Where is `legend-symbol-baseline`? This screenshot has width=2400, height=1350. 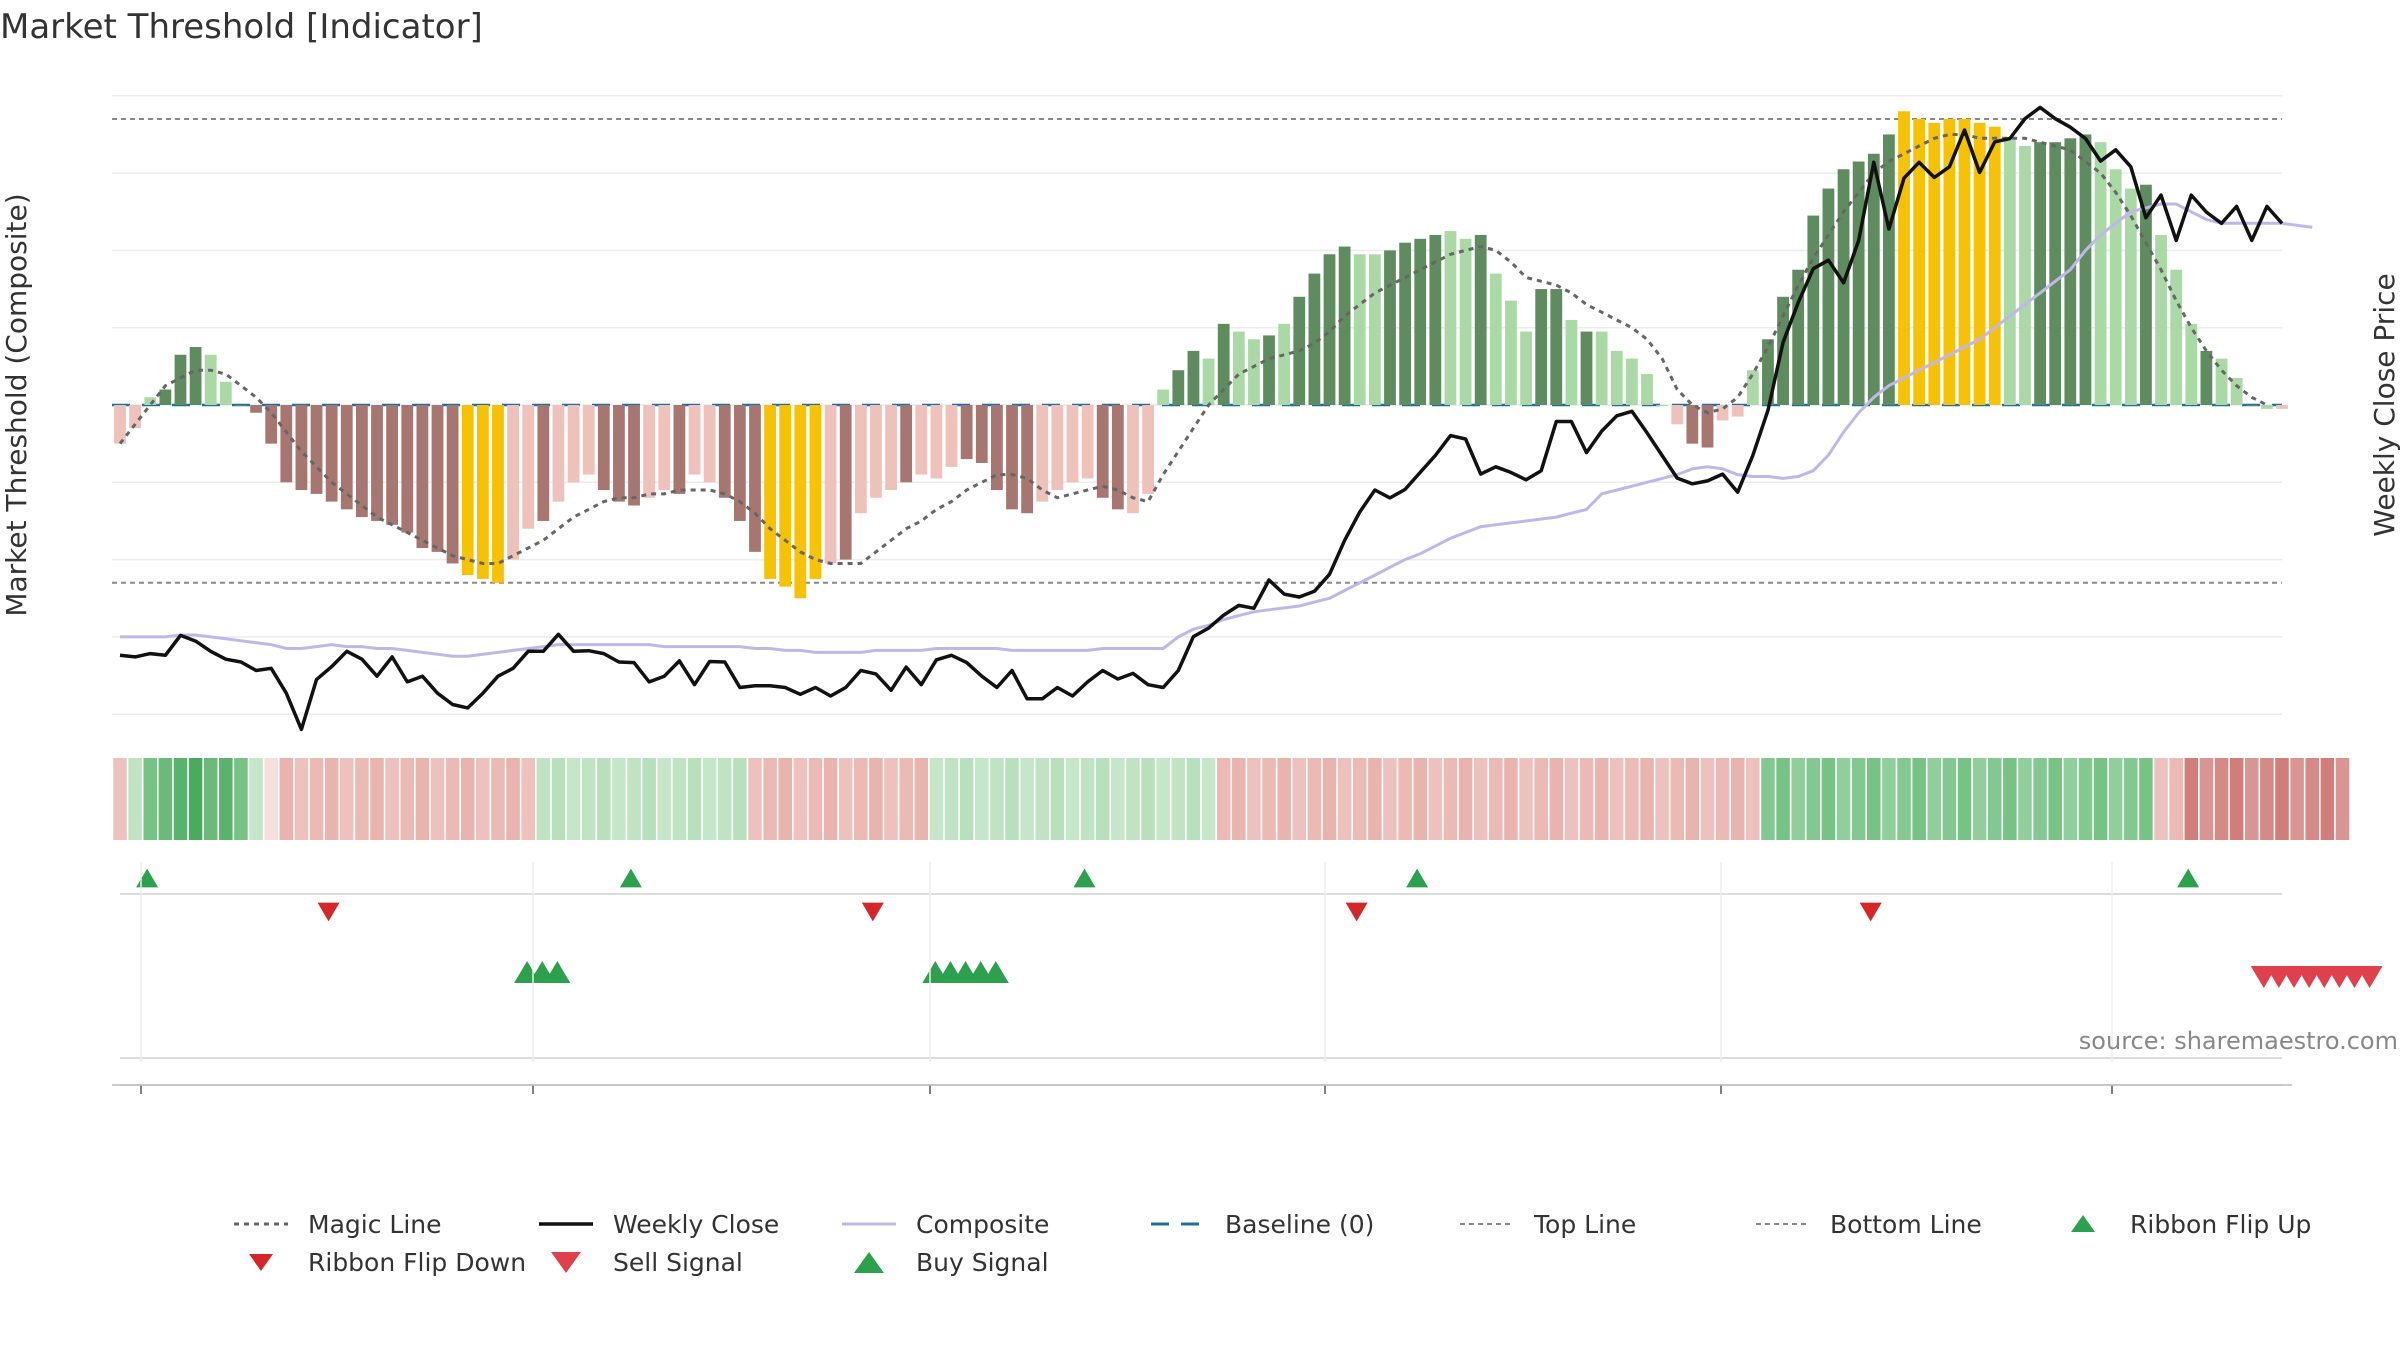 legend-symbol-baseline is located at coordinates (1178, 1224).